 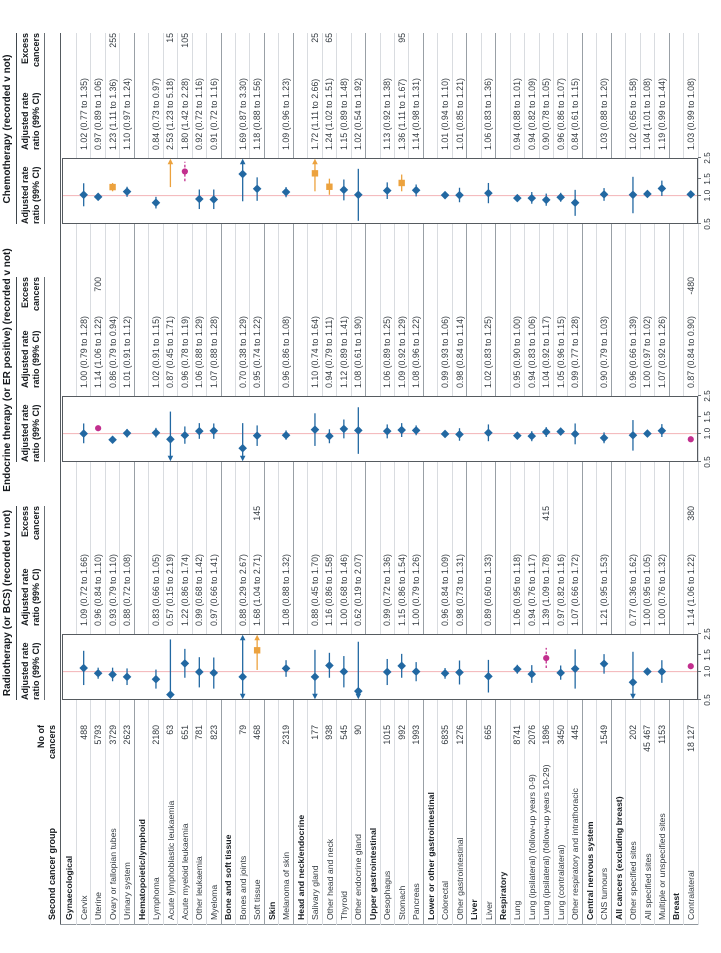 What do you see at coordinates (112, 40) in the screenshot?
I see `excess-count: 255` at bounding box center [112, 40].